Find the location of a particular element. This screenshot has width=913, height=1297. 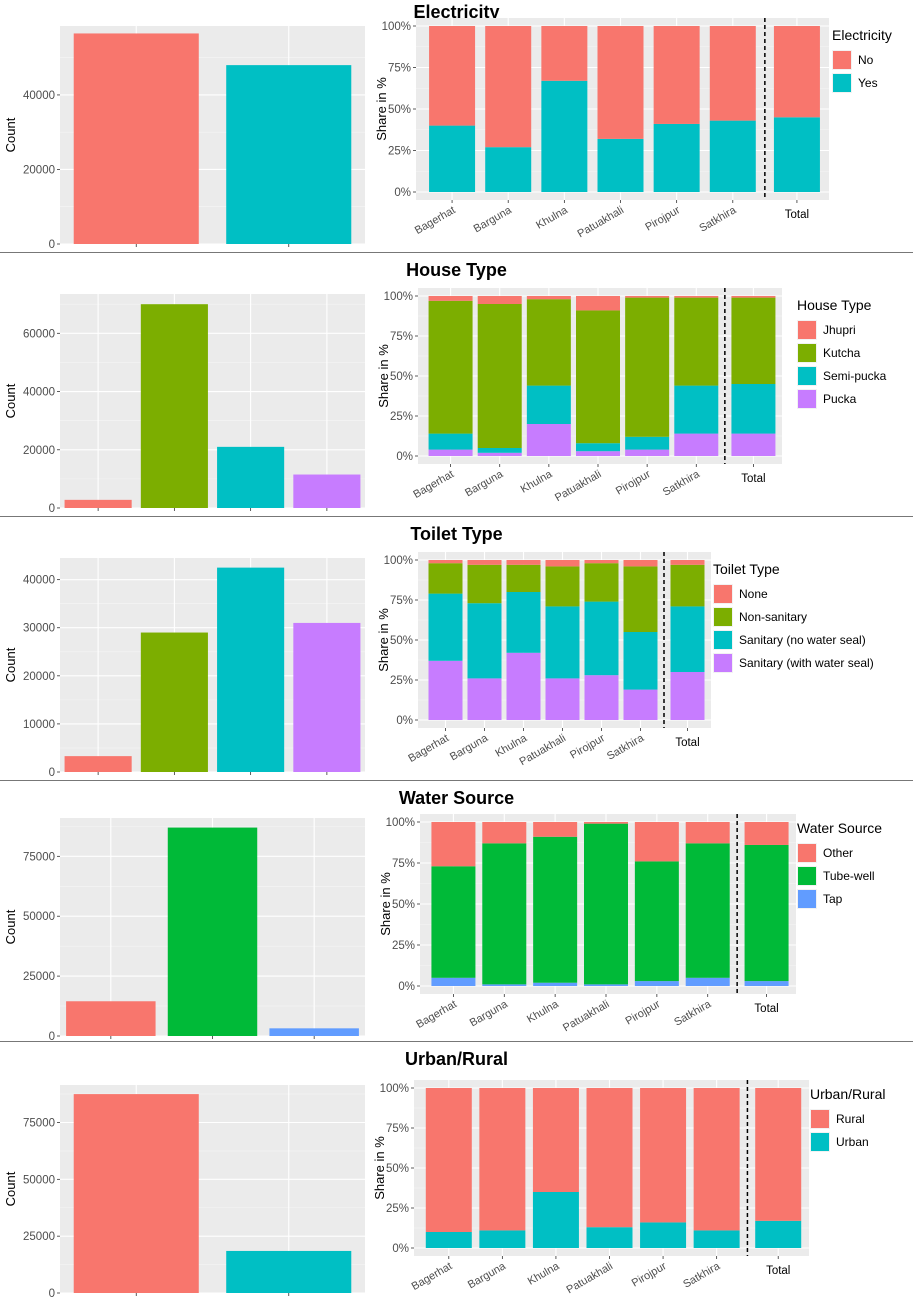

legend-label: Rural is located at coordinates (850, 1119).